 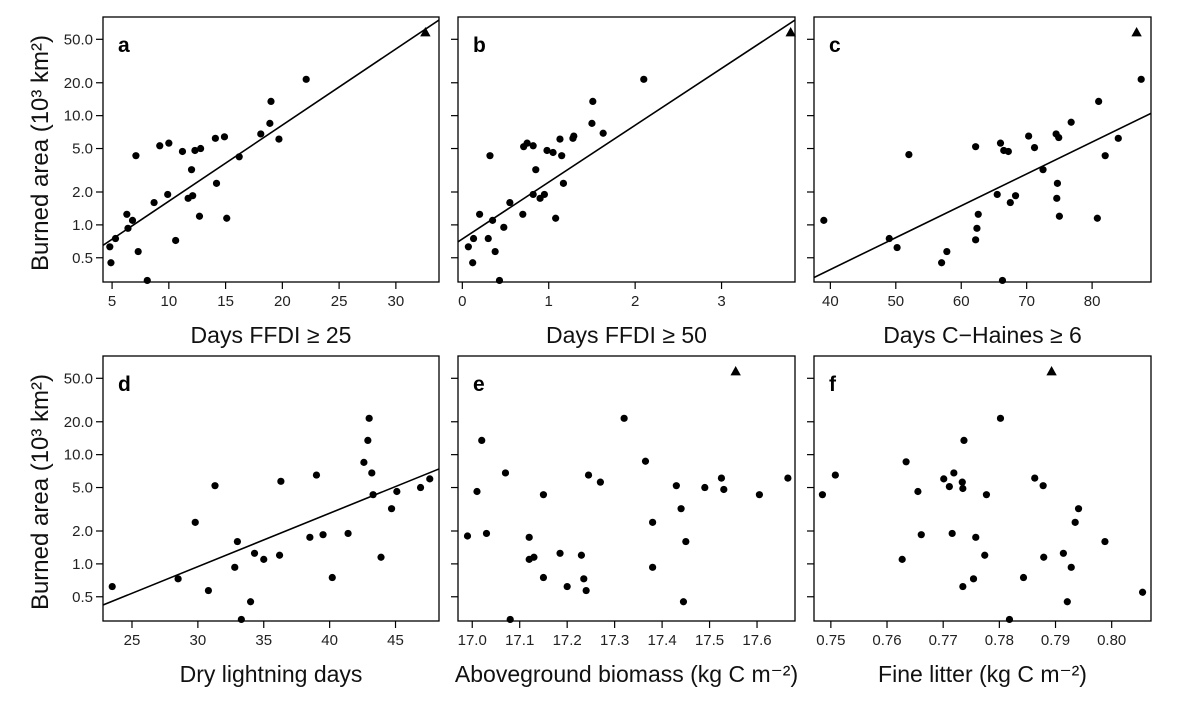 I want to click on x-tick-label: 17.1, so click(x=519, y=640).